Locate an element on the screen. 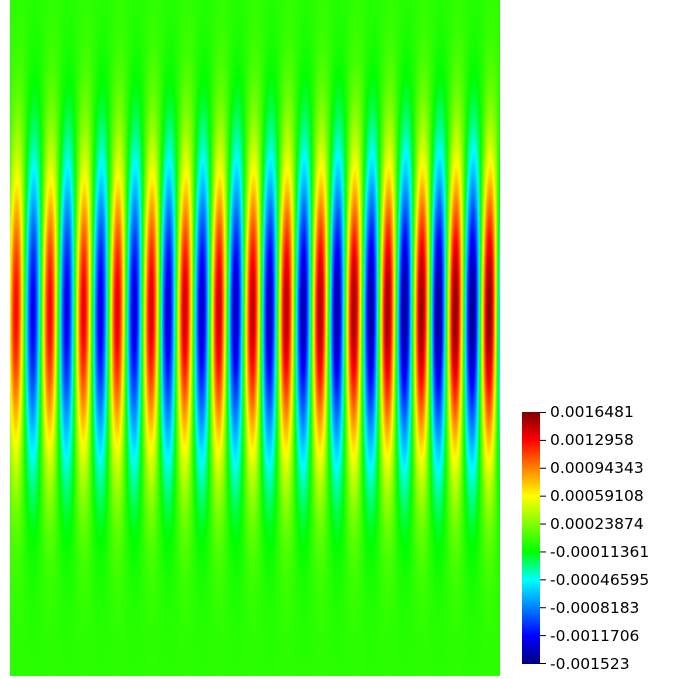  colorbar-ticks is located at coordinates (543, 538).